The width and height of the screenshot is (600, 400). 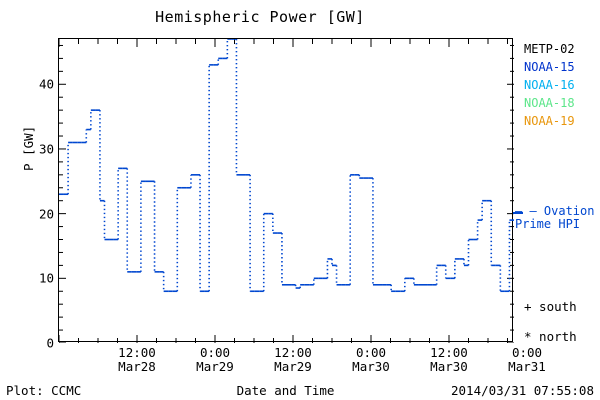 I want to click on timestamp-label: 2014/03/31 07:55:08, so click(x=522, y=390).